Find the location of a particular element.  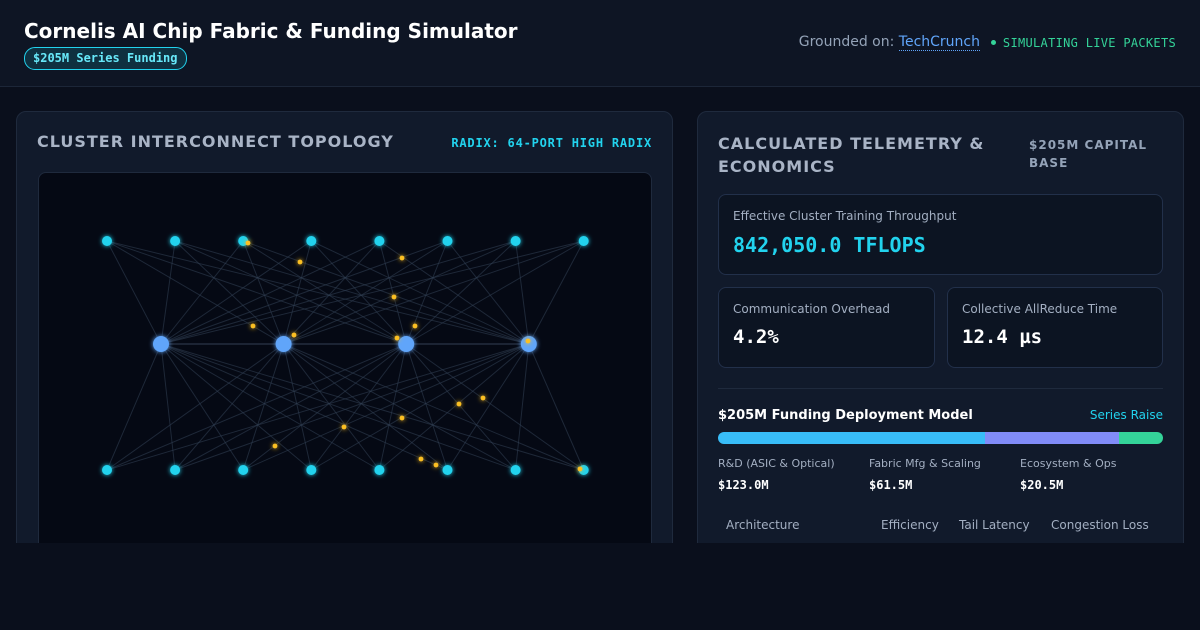

grounded-prefix: Grounded on: is located at coordinates (848, 42).